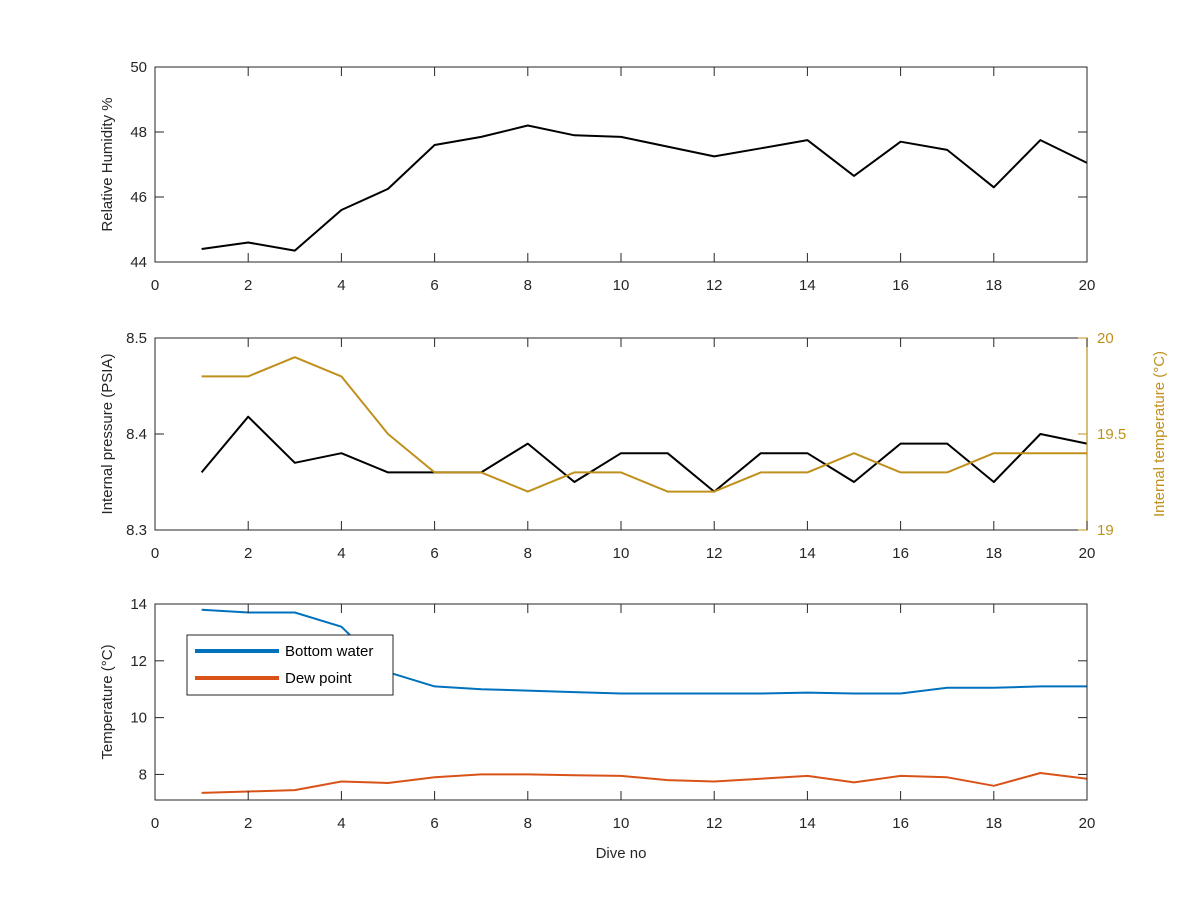 The image size is (1200, 900). Describe the element at coordinates (143, 774) in the screenshot. I see `y-tick-label: 8` at that location.